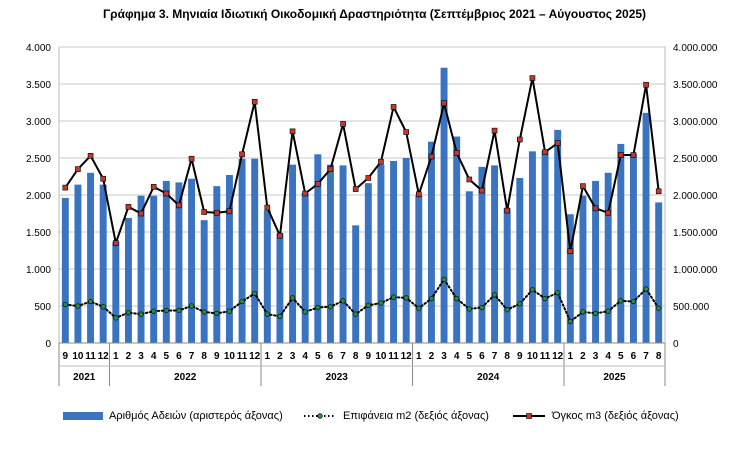  What do you see at coordinates (38, 159) in the screenshot?
I see `left-tick-label: 2.500` at bounding box center [38, 159].